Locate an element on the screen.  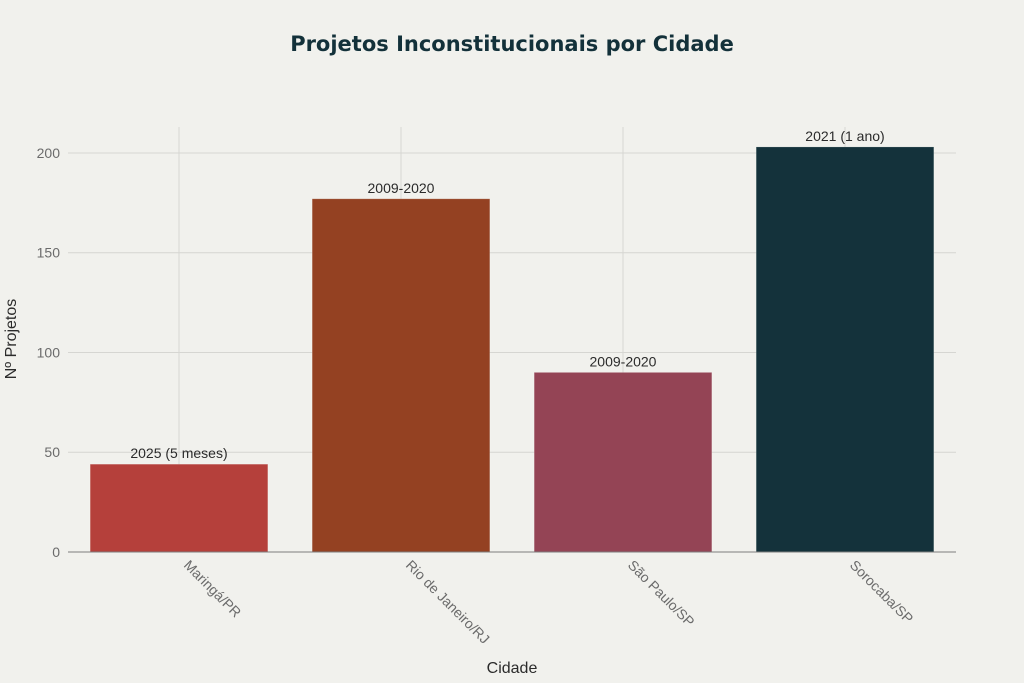
y-axis-label: Nº Projetos is located at coordinates (11, 339).